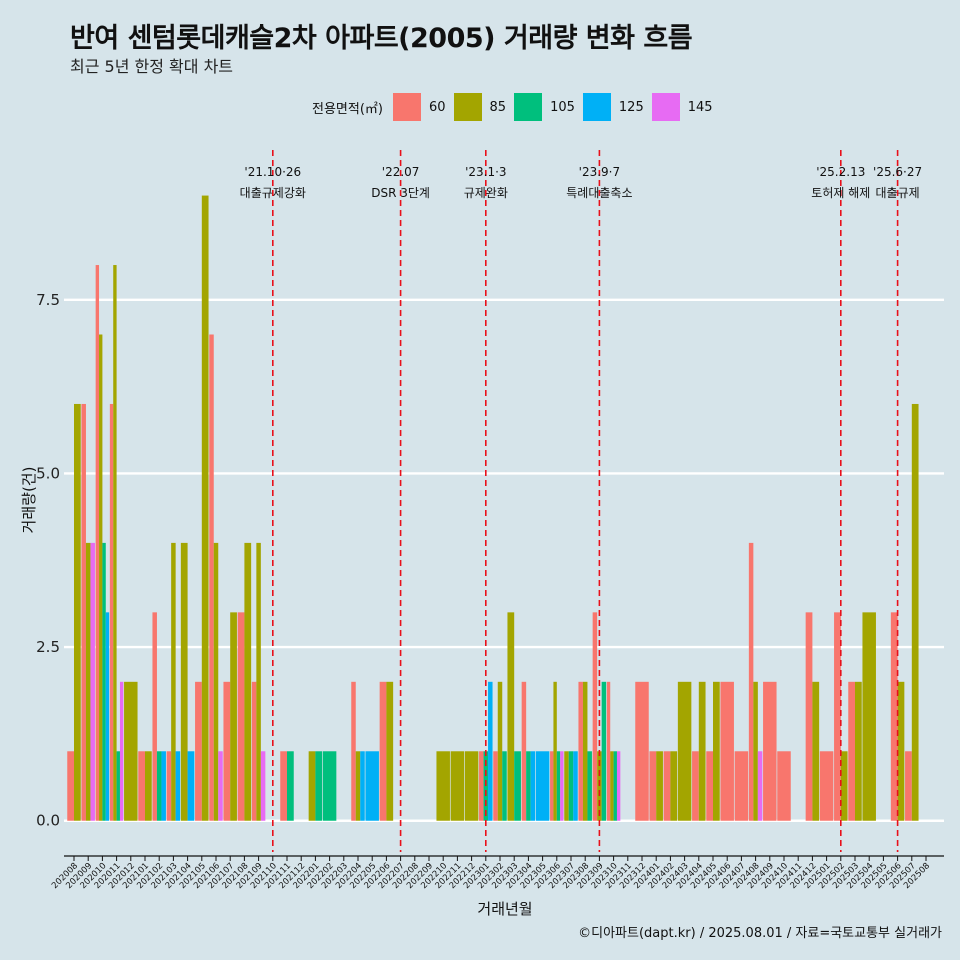  What do you see at coordinates (273, 193) in the screenshot?
I see `event-label: 대출규제강화` at bounding box center [273, 193].